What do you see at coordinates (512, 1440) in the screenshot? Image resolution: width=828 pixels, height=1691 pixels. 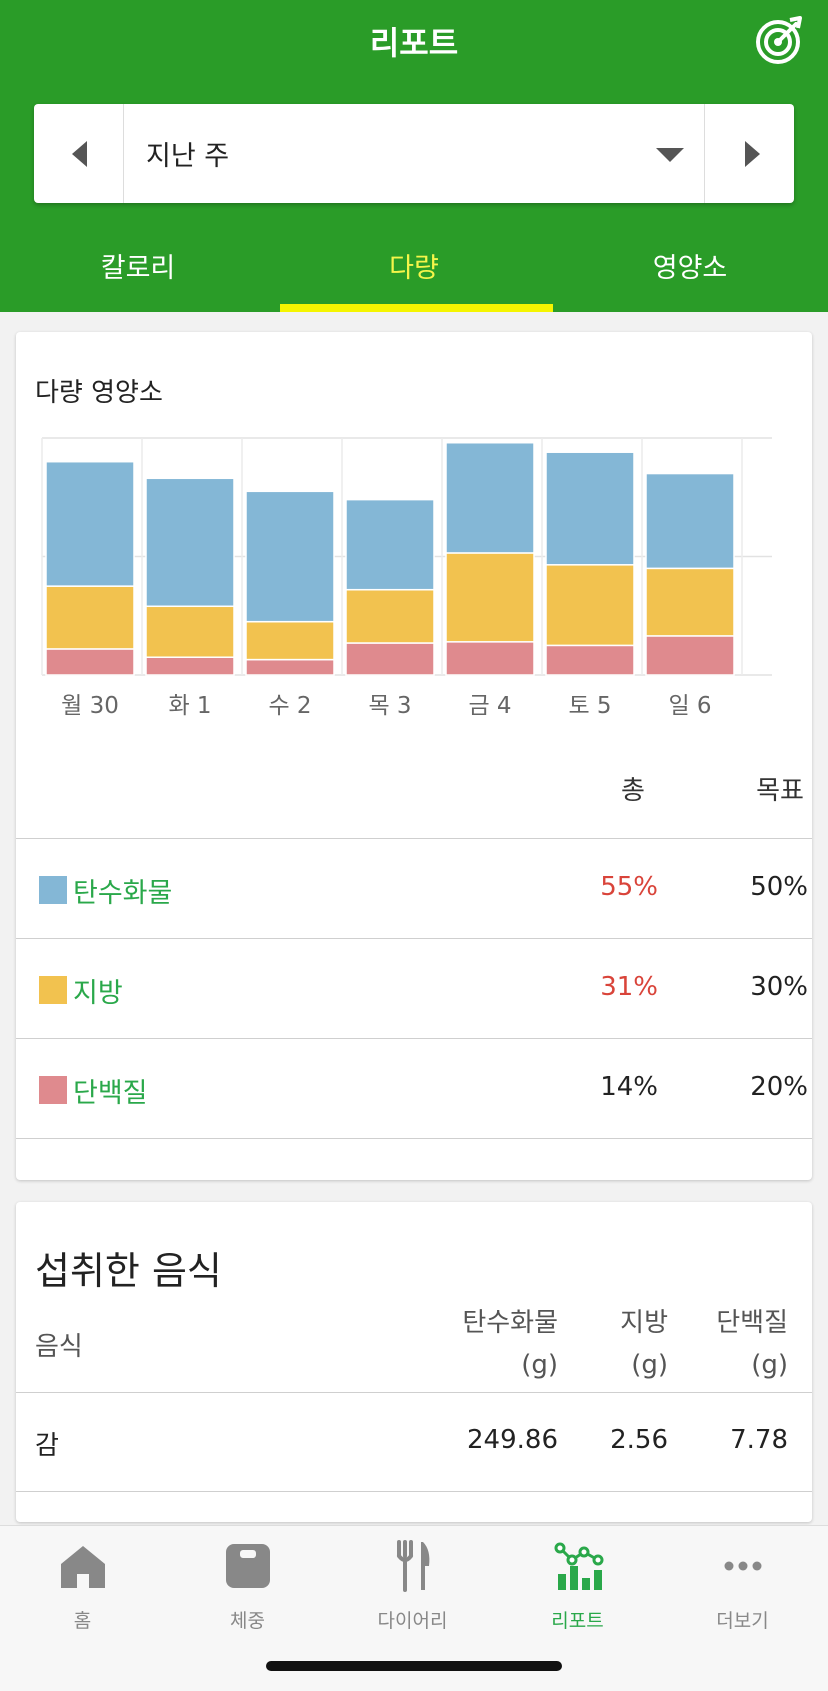 I see `food-carbs: 249.86` at bounding box center [512, 1440].